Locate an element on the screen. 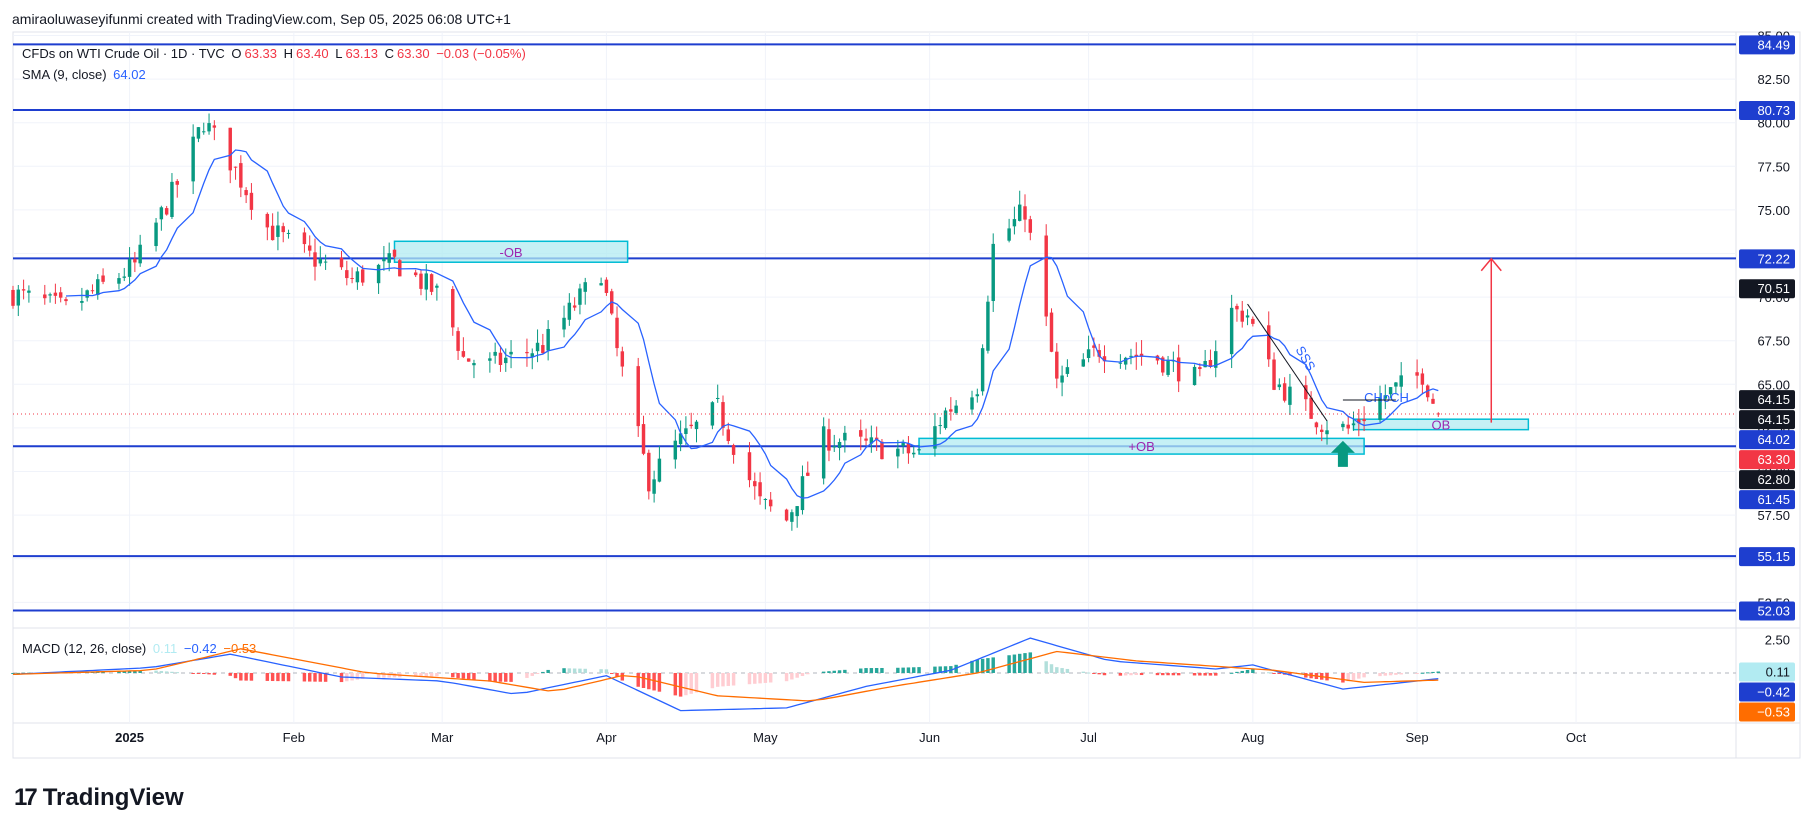 The image size is (1815, 834). price-badge-label: 84.49 is located at coordinates (1773, 44).